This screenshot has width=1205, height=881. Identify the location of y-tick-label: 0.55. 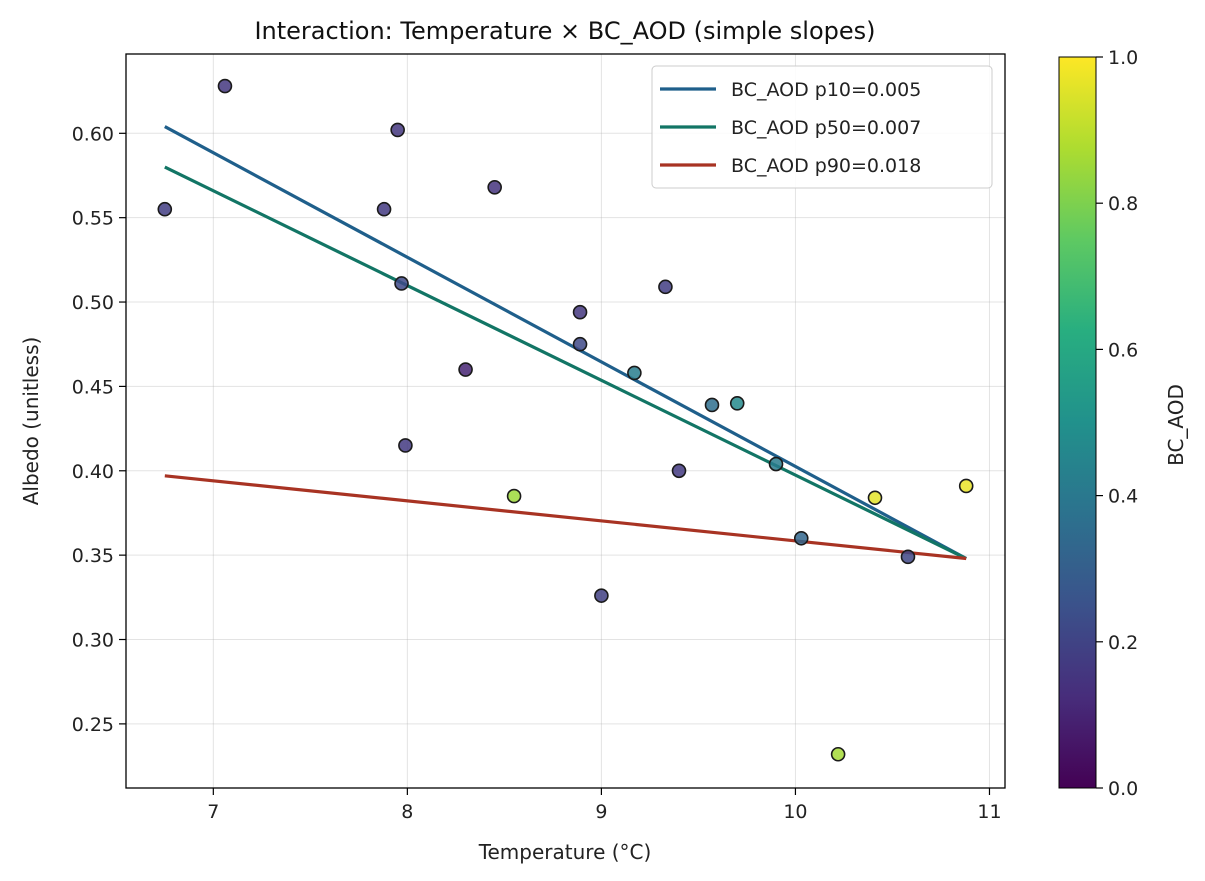
(93, 219).